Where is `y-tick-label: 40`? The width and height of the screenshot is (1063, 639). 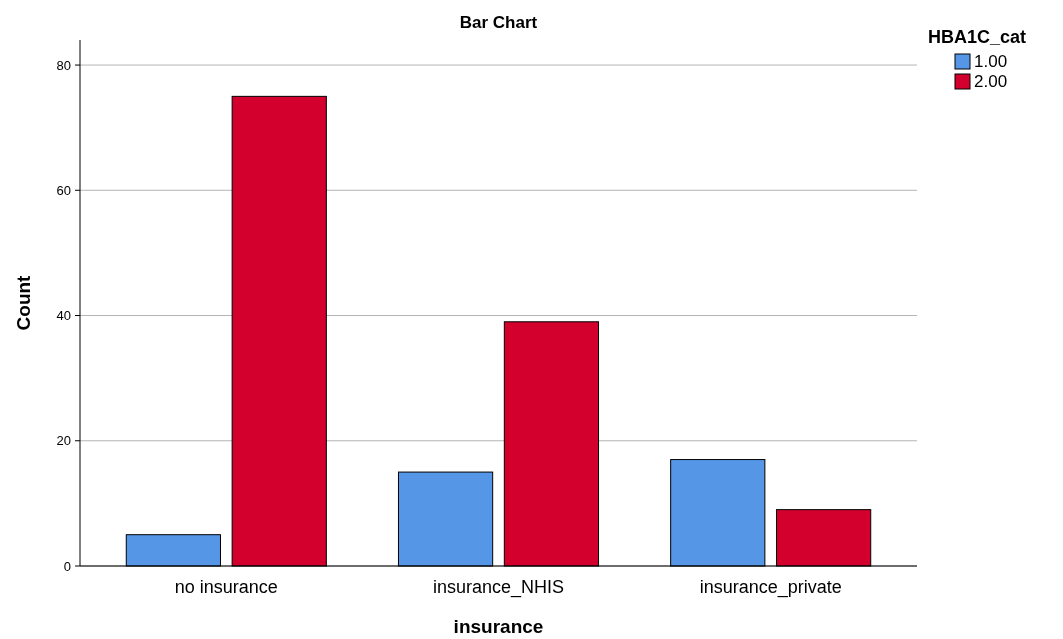 y-tick-label: 40 is located at coordinates (63, 316).